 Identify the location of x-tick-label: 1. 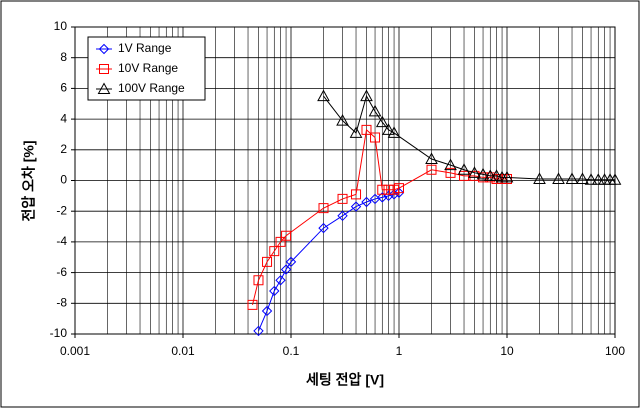
(399, 351).